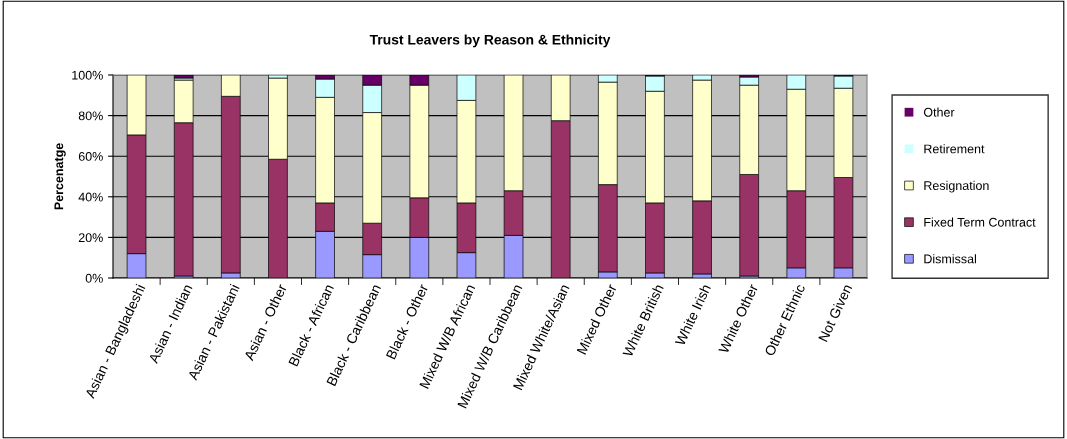 This screenshot has width=1067, height=439. Describe the element at coordinates (407, 321) in the screenshot. I see `x-tick-label: Black - Other` at that location.